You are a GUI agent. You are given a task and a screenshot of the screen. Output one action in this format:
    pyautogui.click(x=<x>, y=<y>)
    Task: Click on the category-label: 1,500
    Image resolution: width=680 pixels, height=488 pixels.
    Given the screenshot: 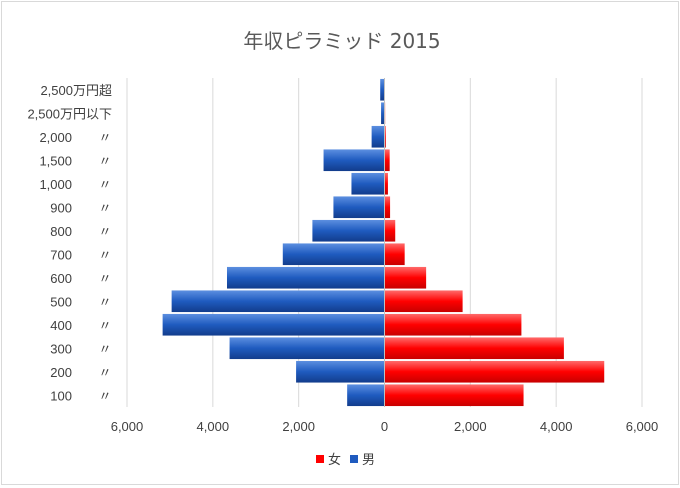 What is the action you would take?
    pyautogui.click(x=55, y=160)
    